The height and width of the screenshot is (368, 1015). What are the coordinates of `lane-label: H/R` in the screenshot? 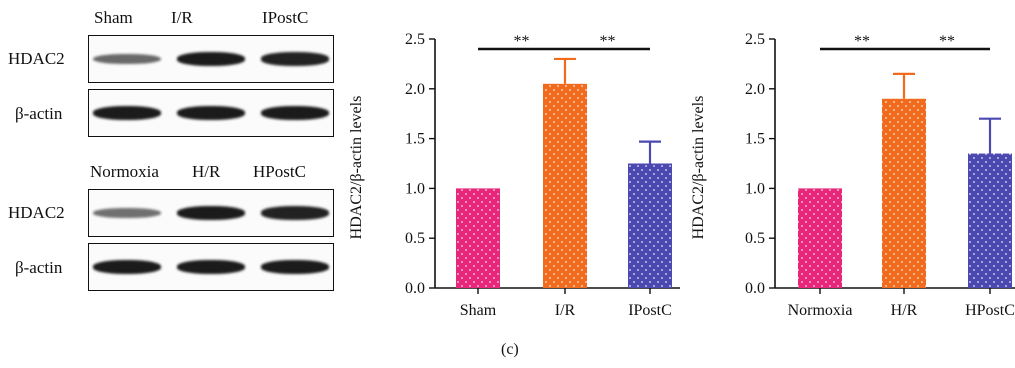 It's located at (206, 171).